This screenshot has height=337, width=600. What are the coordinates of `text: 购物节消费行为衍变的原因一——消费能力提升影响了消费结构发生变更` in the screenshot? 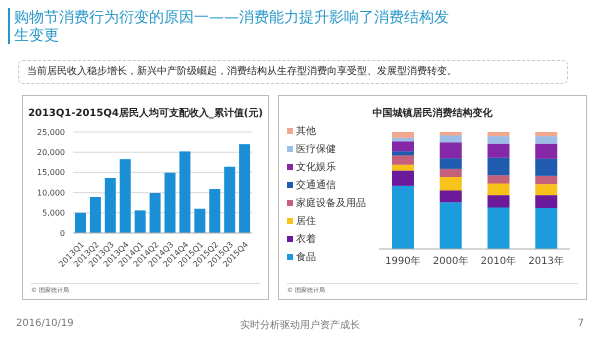 It's located at (231, 26).